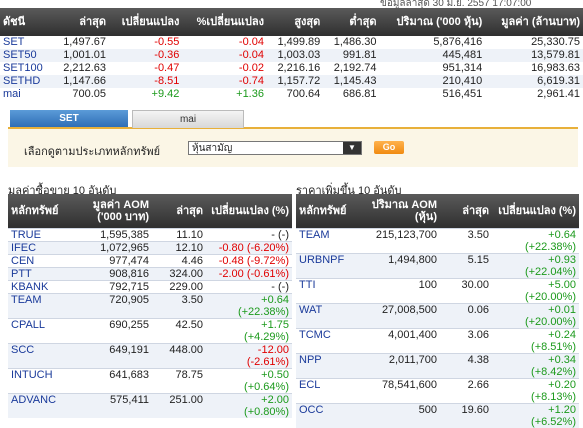 This screenshot has height=428, width=583. I want to click on top-gainers-change-pct: (+8.42%), so click(535, 372).